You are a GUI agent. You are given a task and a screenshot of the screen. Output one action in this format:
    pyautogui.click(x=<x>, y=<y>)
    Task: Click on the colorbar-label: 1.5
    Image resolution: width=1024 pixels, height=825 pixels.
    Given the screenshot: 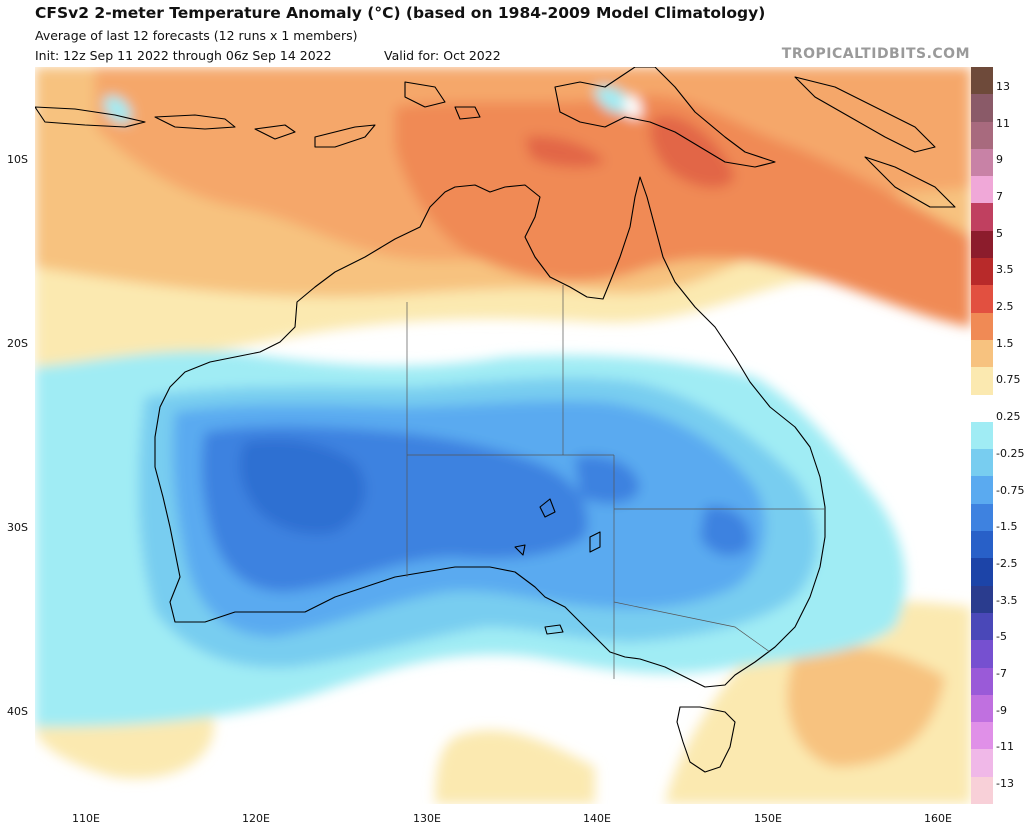 What is the action you would take?
    pyautogui.click(x=1005, y=343)
    